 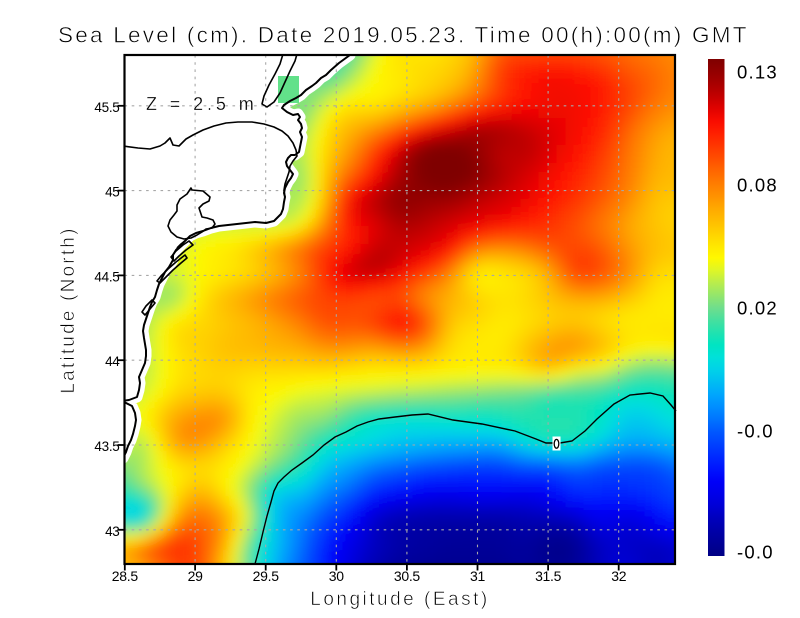 What do you see at coordinates (336, 576) in the screenshot?
I see `svg-text: 30` at bounding box center [336, 576].